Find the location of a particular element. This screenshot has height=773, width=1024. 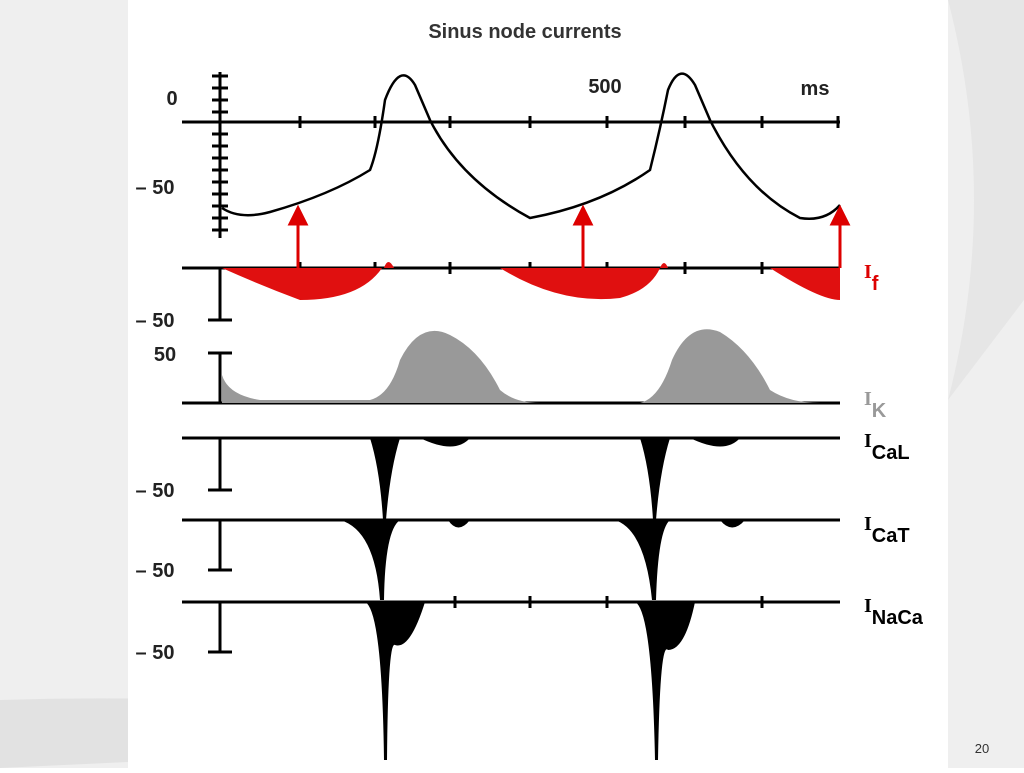

icat-current is located at coordinates (542, 560).